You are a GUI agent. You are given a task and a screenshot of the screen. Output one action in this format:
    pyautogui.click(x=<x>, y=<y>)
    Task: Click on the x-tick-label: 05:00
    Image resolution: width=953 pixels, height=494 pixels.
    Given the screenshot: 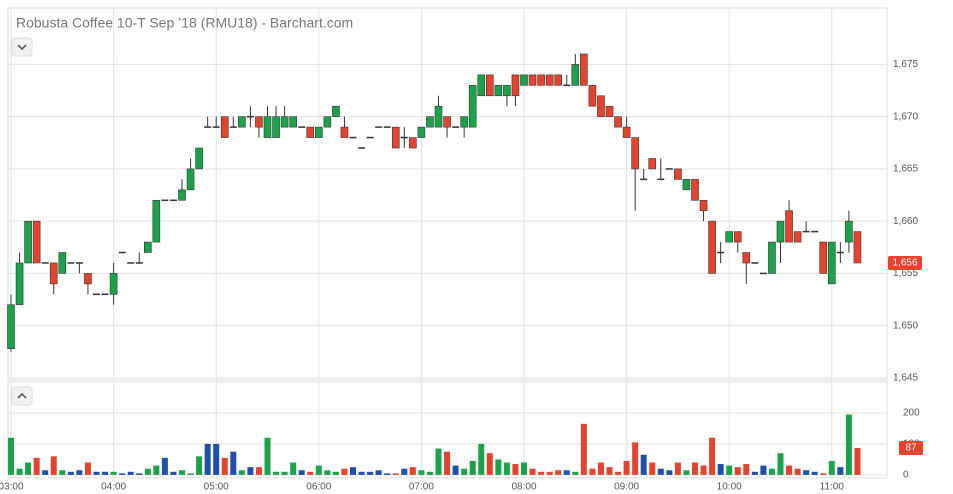 What is the action you would take?
    pyautogui.click(x=216, y=487)
    